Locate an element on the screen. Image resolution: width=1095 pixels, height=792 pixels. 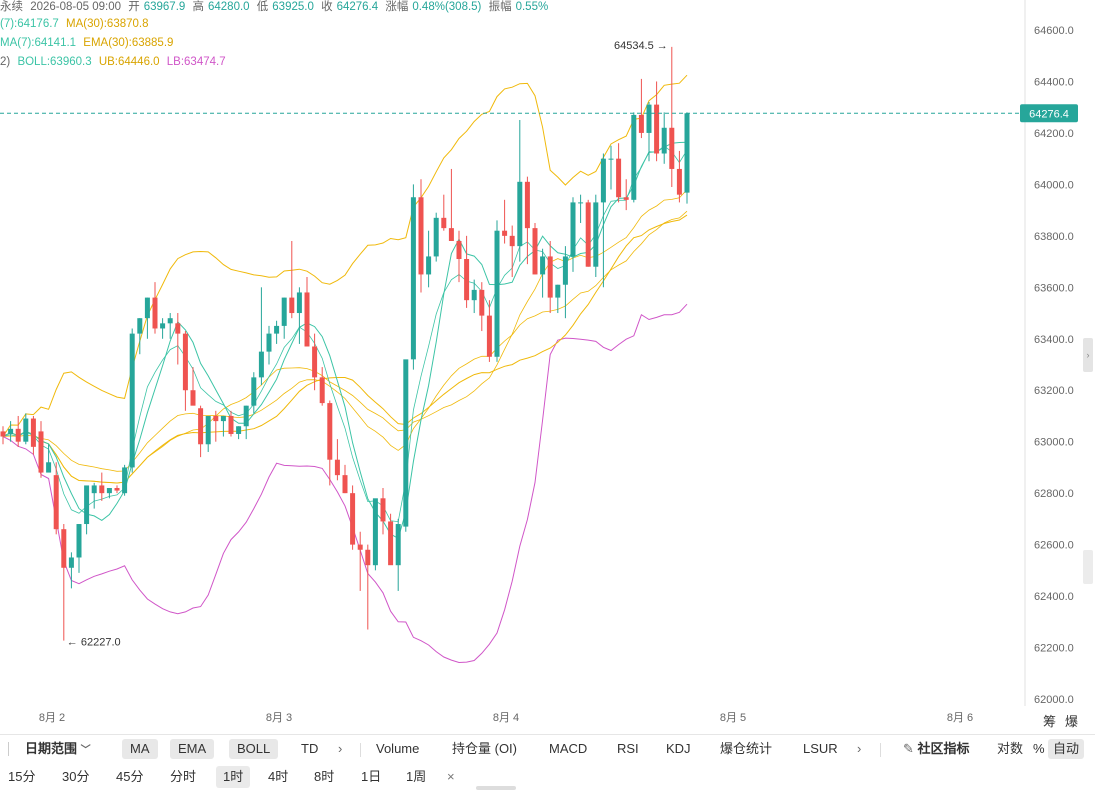
percent-scale-toggle: % is located at coordinates (1039, 748).